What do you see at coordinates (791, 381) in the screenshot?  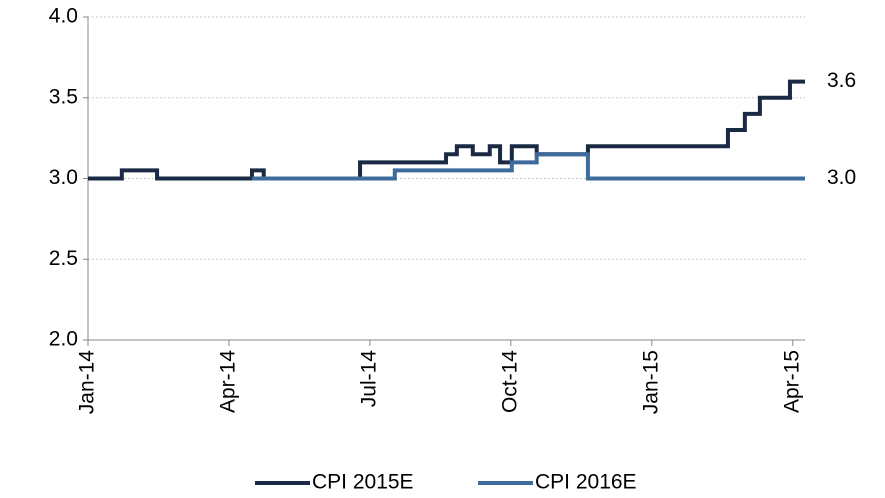 I see `x-tick-label: Apr-15` at bounding box center [791, 381].